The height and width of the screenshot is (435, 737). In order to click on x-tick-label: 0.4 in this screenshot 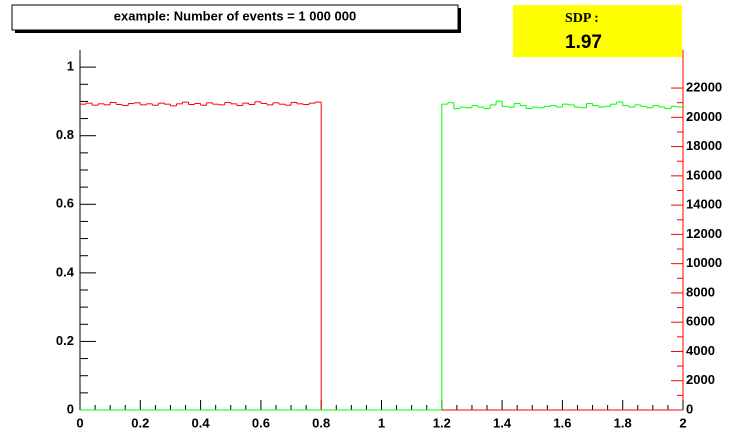, I will do `click(201, 422)`.